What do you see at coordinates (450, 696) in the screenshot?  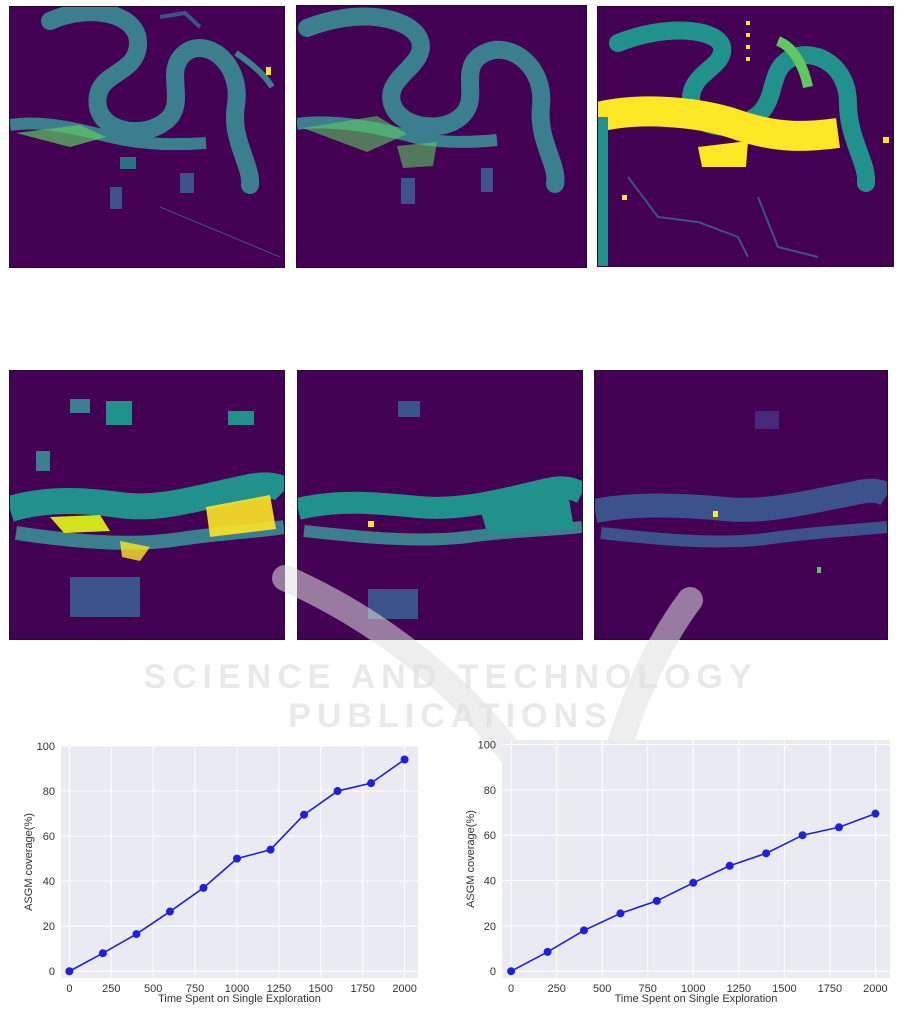 I see `watermark-text: SCIENCE AND TECHNOLOGY PUBLICATIONS` at bounding box center [450, 696].